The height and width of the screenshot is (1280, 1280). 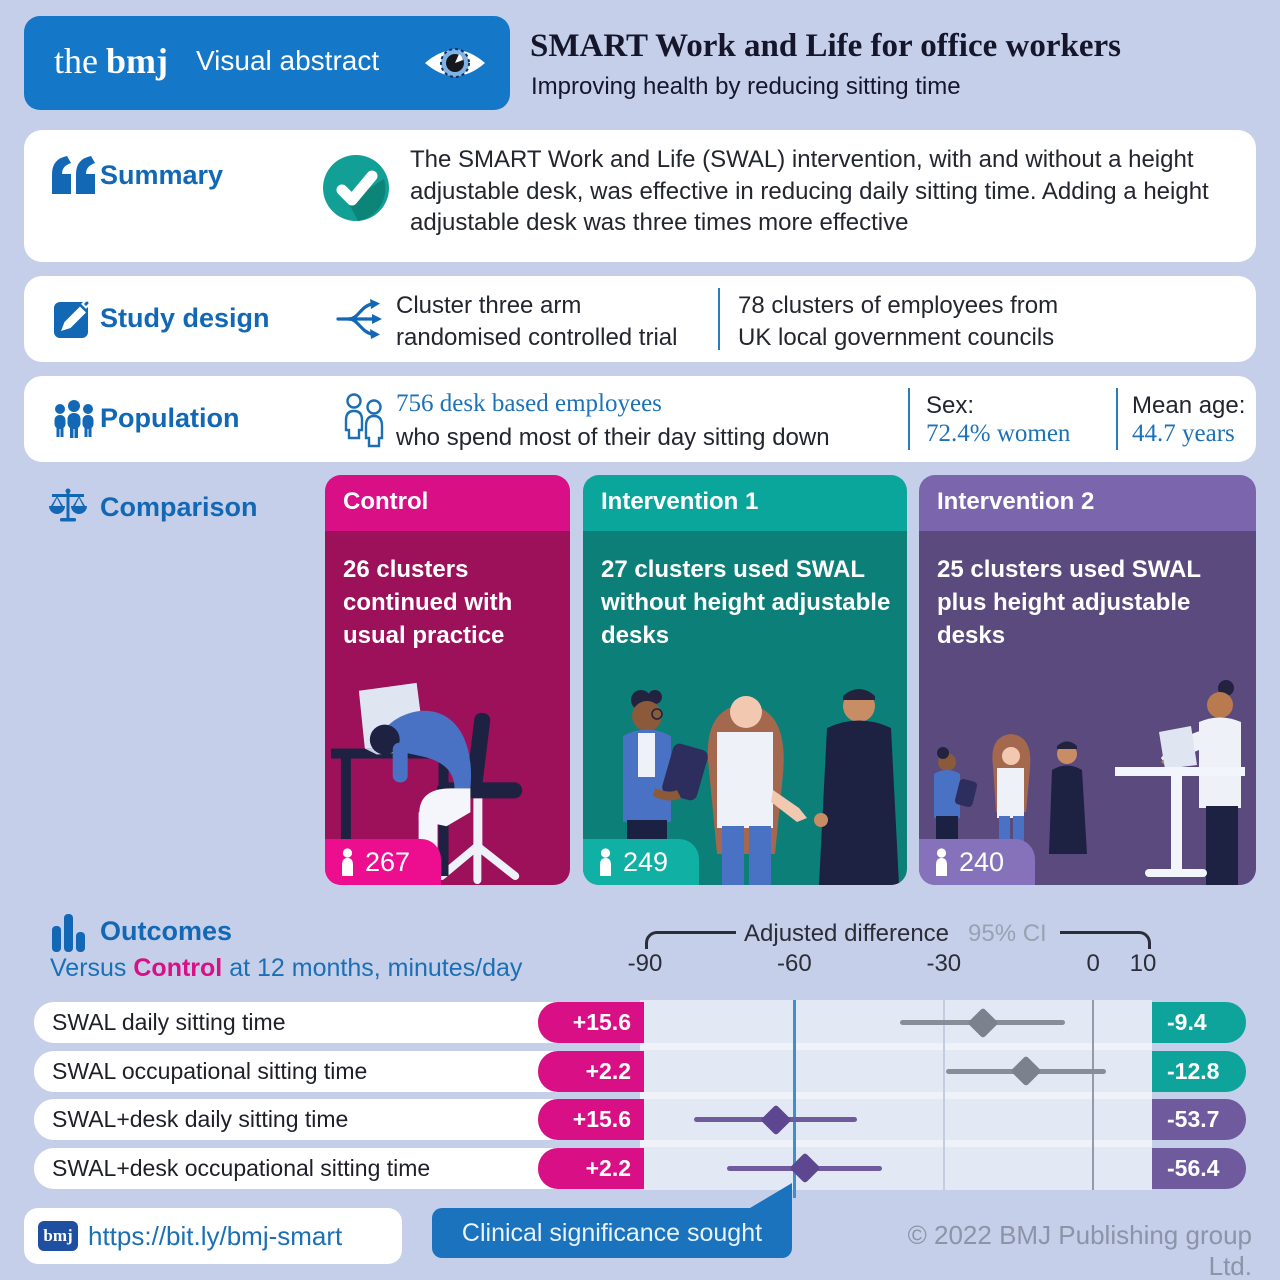 I want to click on count-badge-intervention2: 240, so click(x=977, y=862).